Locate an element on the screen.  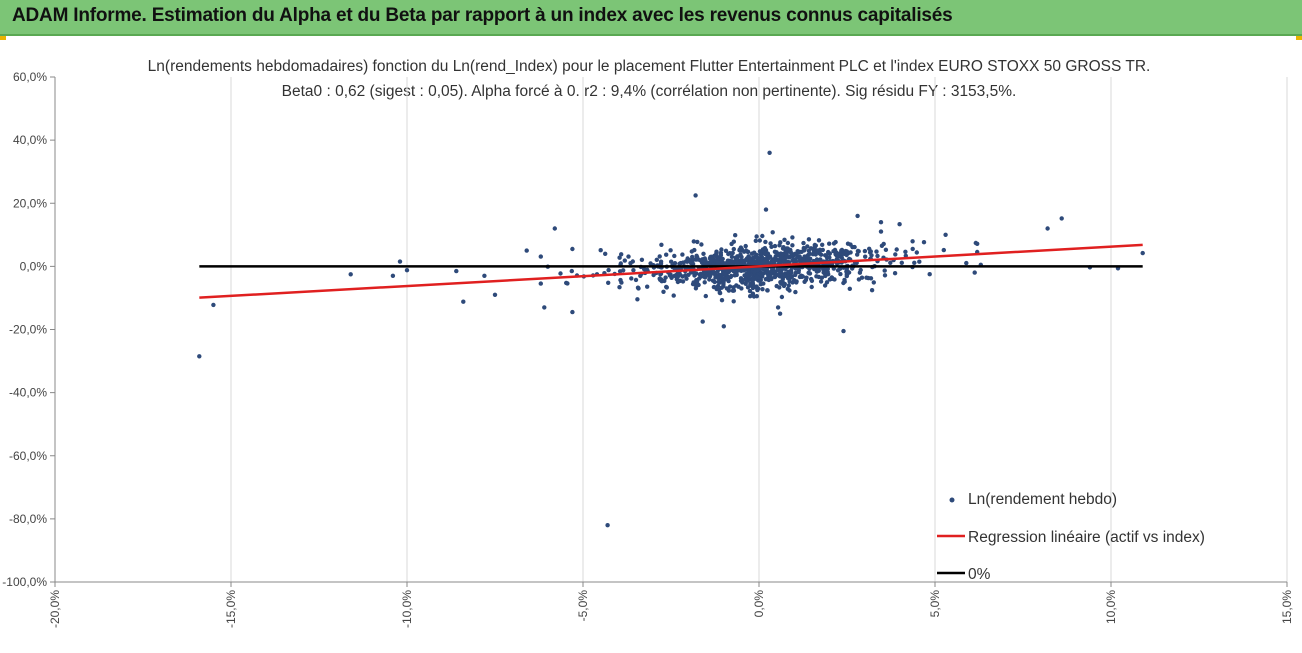
y-tick-label: 40,0% is located at coordinates (30, 140).